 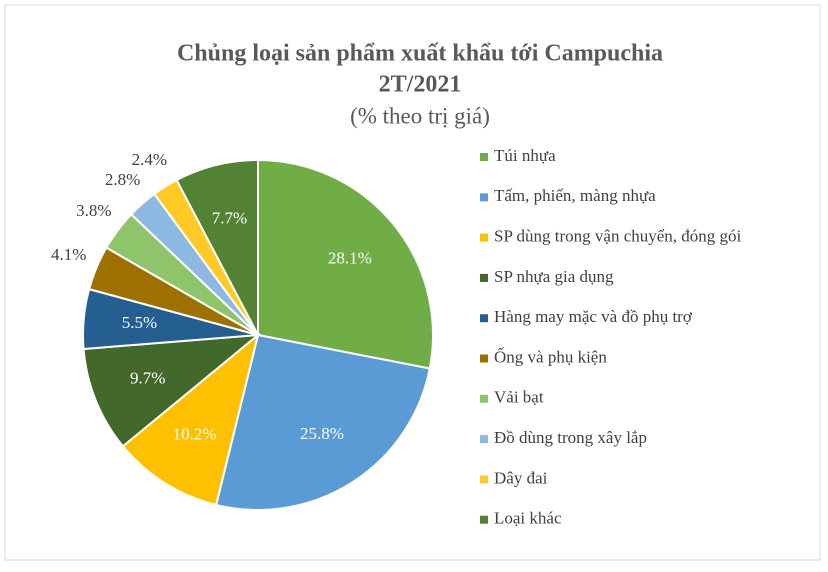 I want to click on data-label: 4.1%, so click(x=68, y=254).